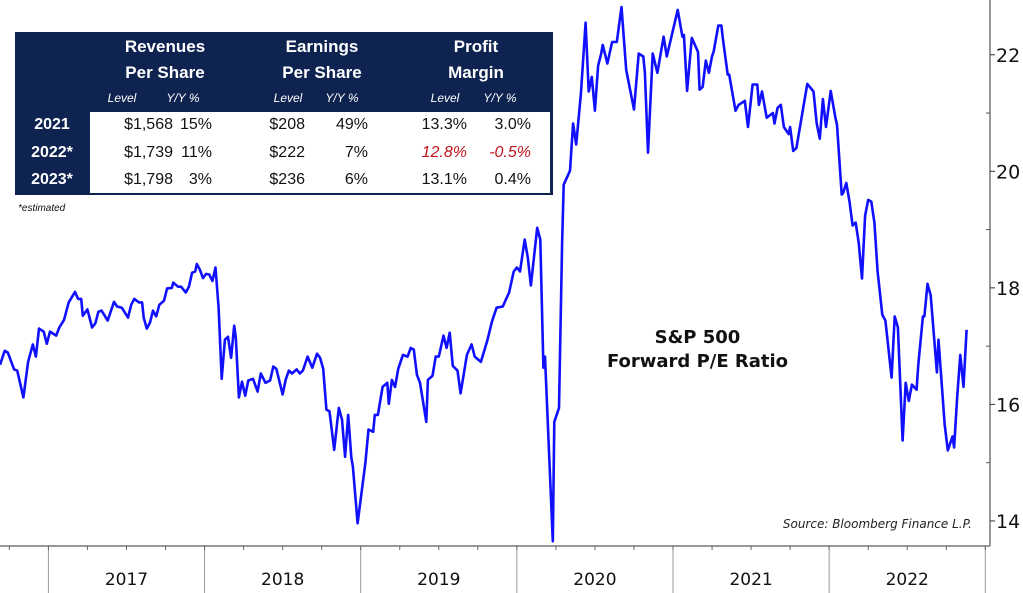  Describe the element at coordinates (512, 124) in the screenshot. I see `table-cell: 3.0%` at that location.